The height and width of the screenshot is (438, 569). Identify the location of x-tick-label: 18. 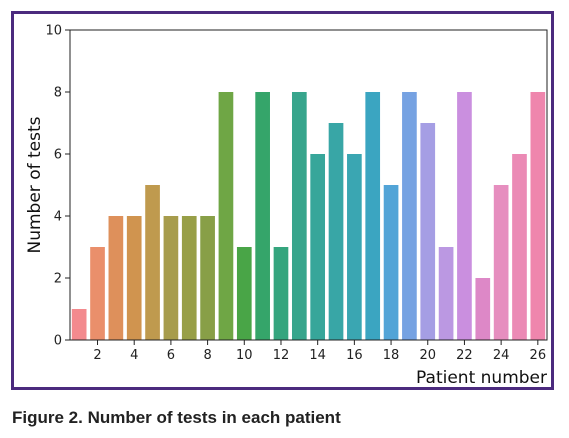
(391, 355).